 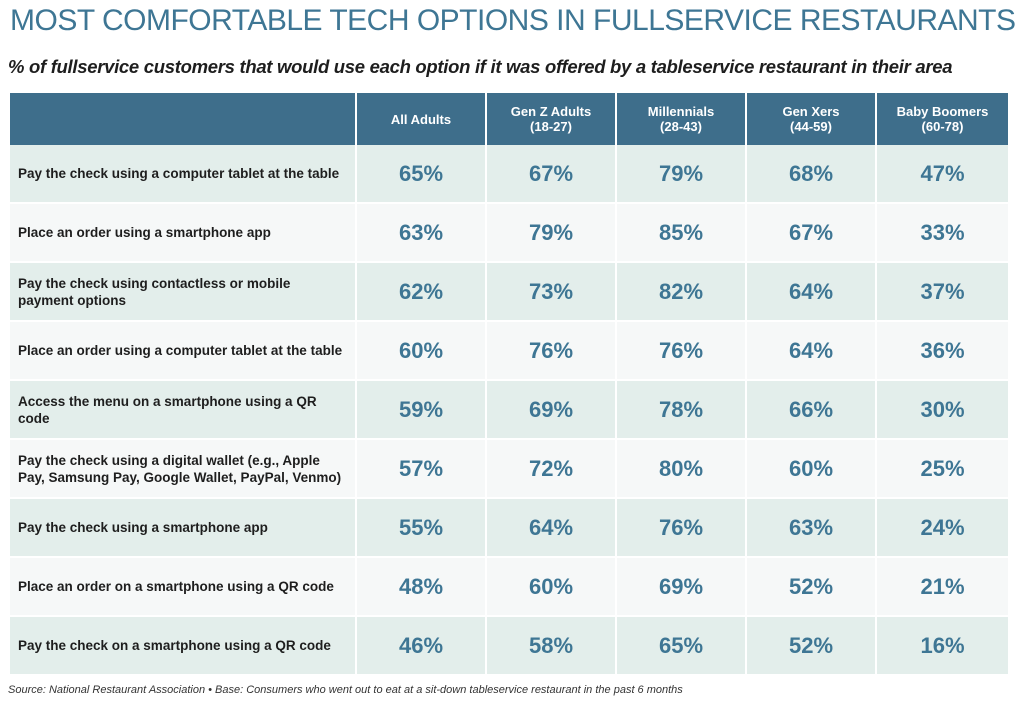 What do you see at coordinates (551, 126) in the screenshot?
I see `column-header-line2: (18-27)` at bounding box center [551, 126].